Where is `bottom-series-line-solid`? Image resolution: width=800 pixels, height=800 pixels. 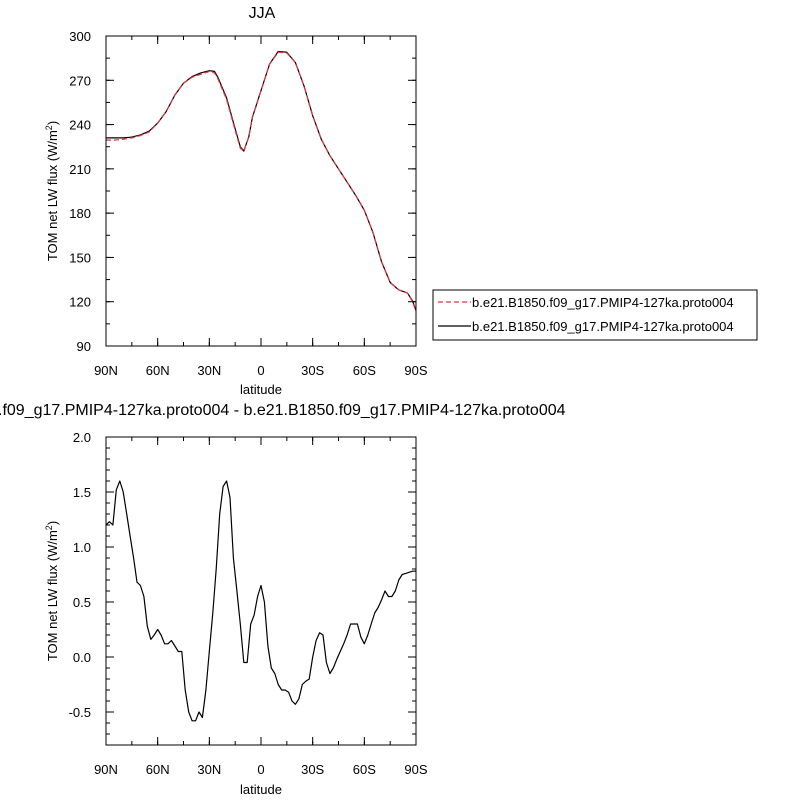
bottom-series-line-solid is located at coordinates (260, 601).